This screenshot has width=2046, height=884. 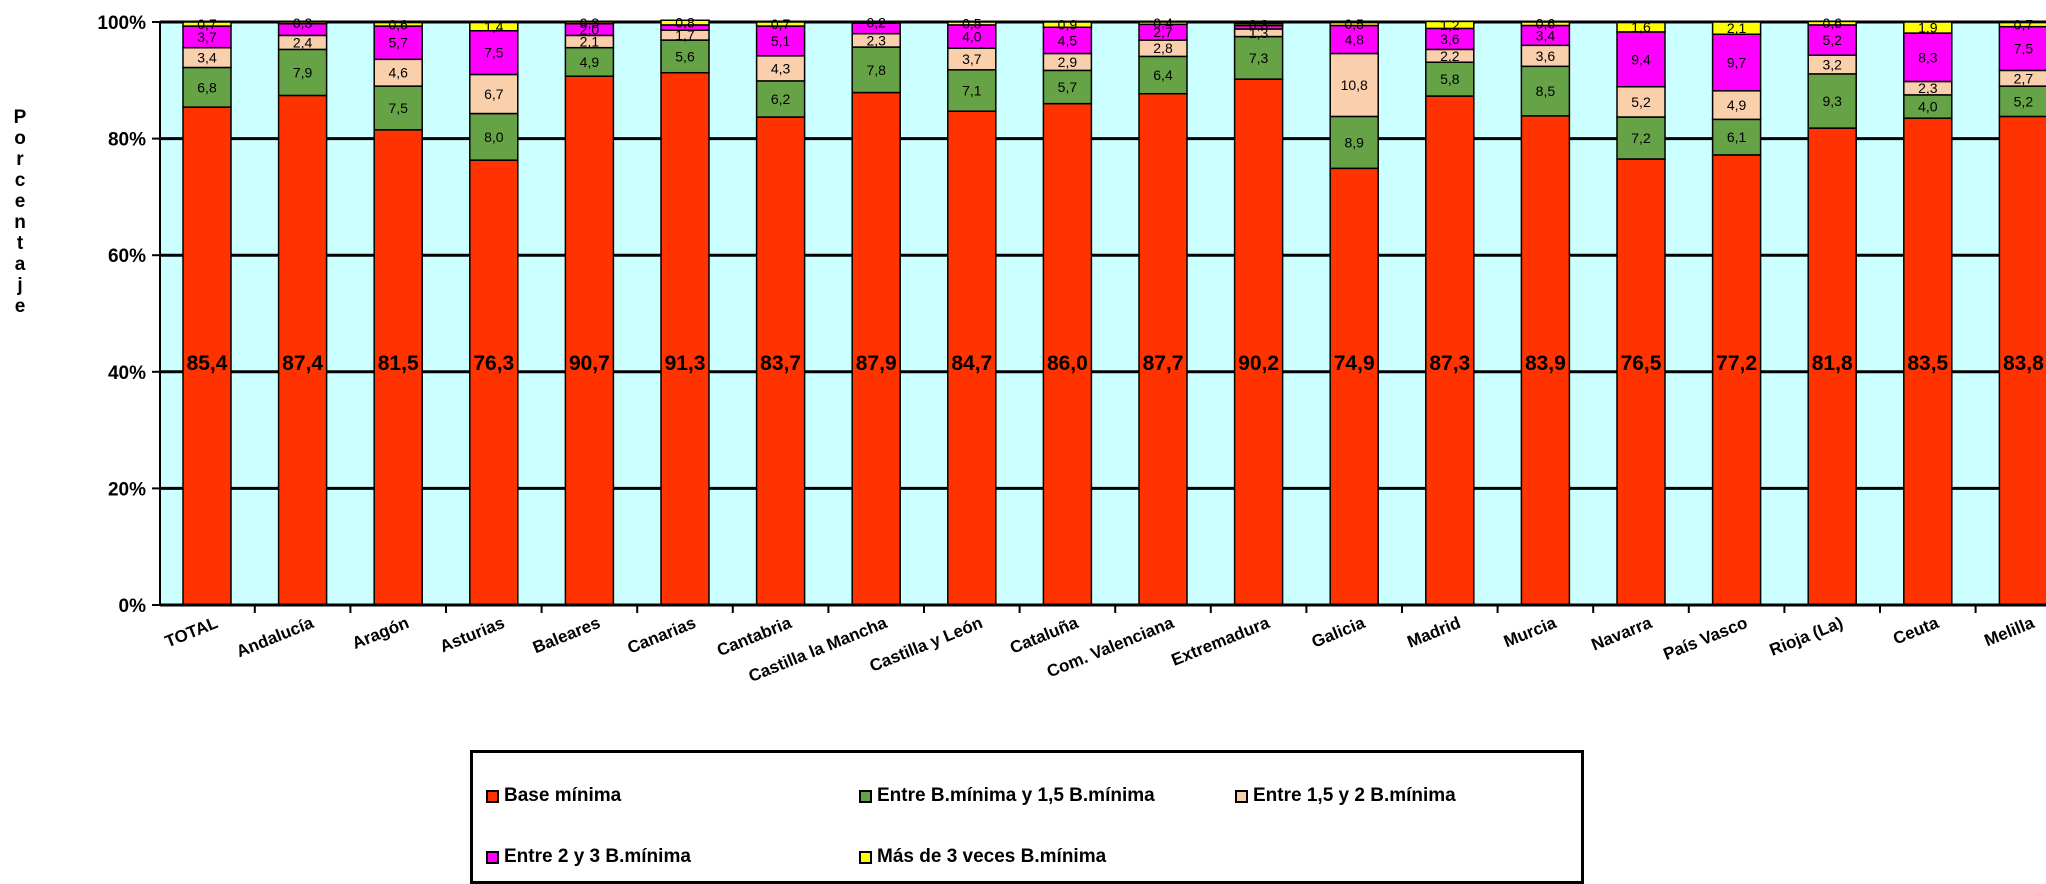 I want to click on x-tick-label: Baleares, so click(x=566, y=635).